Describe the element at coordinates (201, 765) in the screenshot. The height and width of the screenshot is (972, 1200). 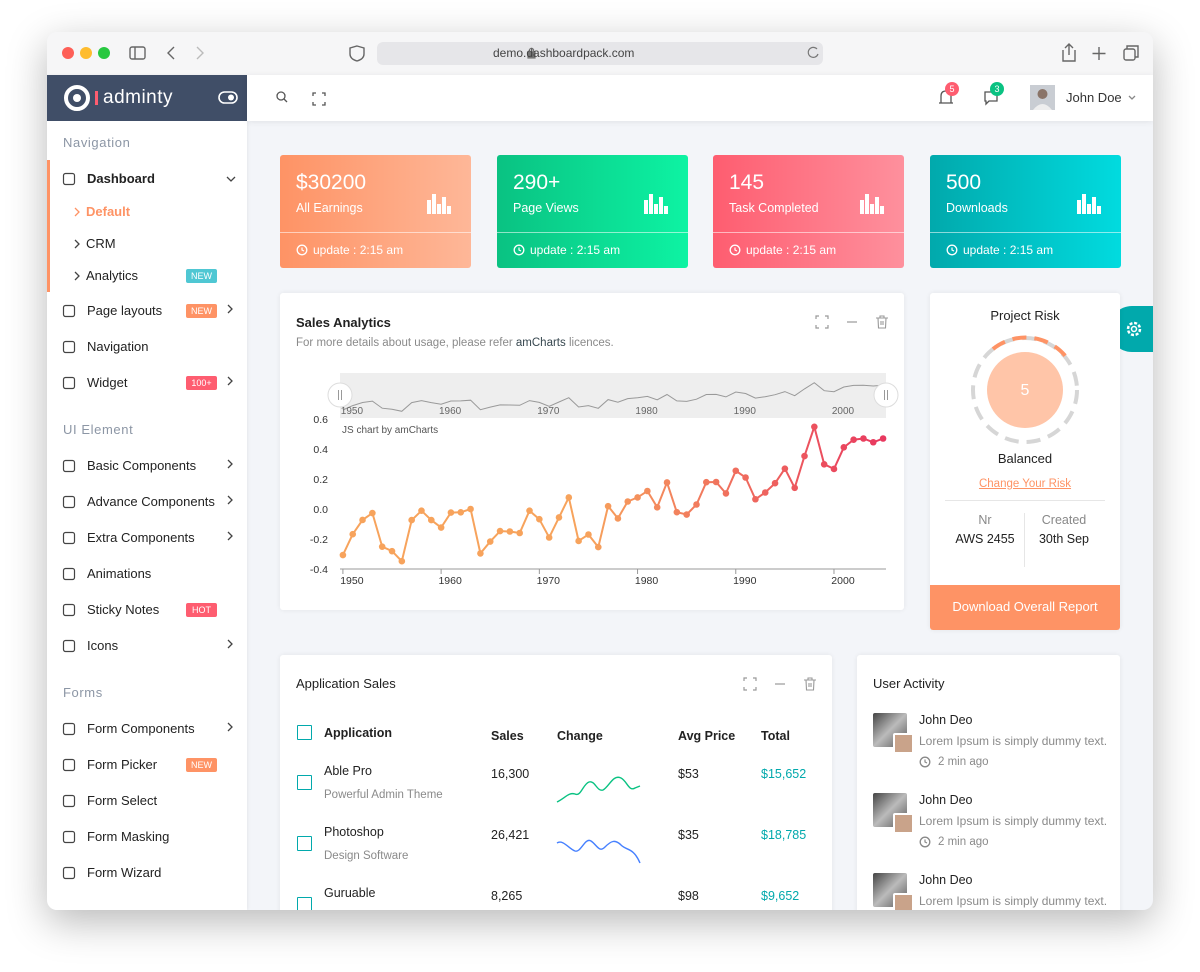
I see `nav-badge: NEW` at that location.